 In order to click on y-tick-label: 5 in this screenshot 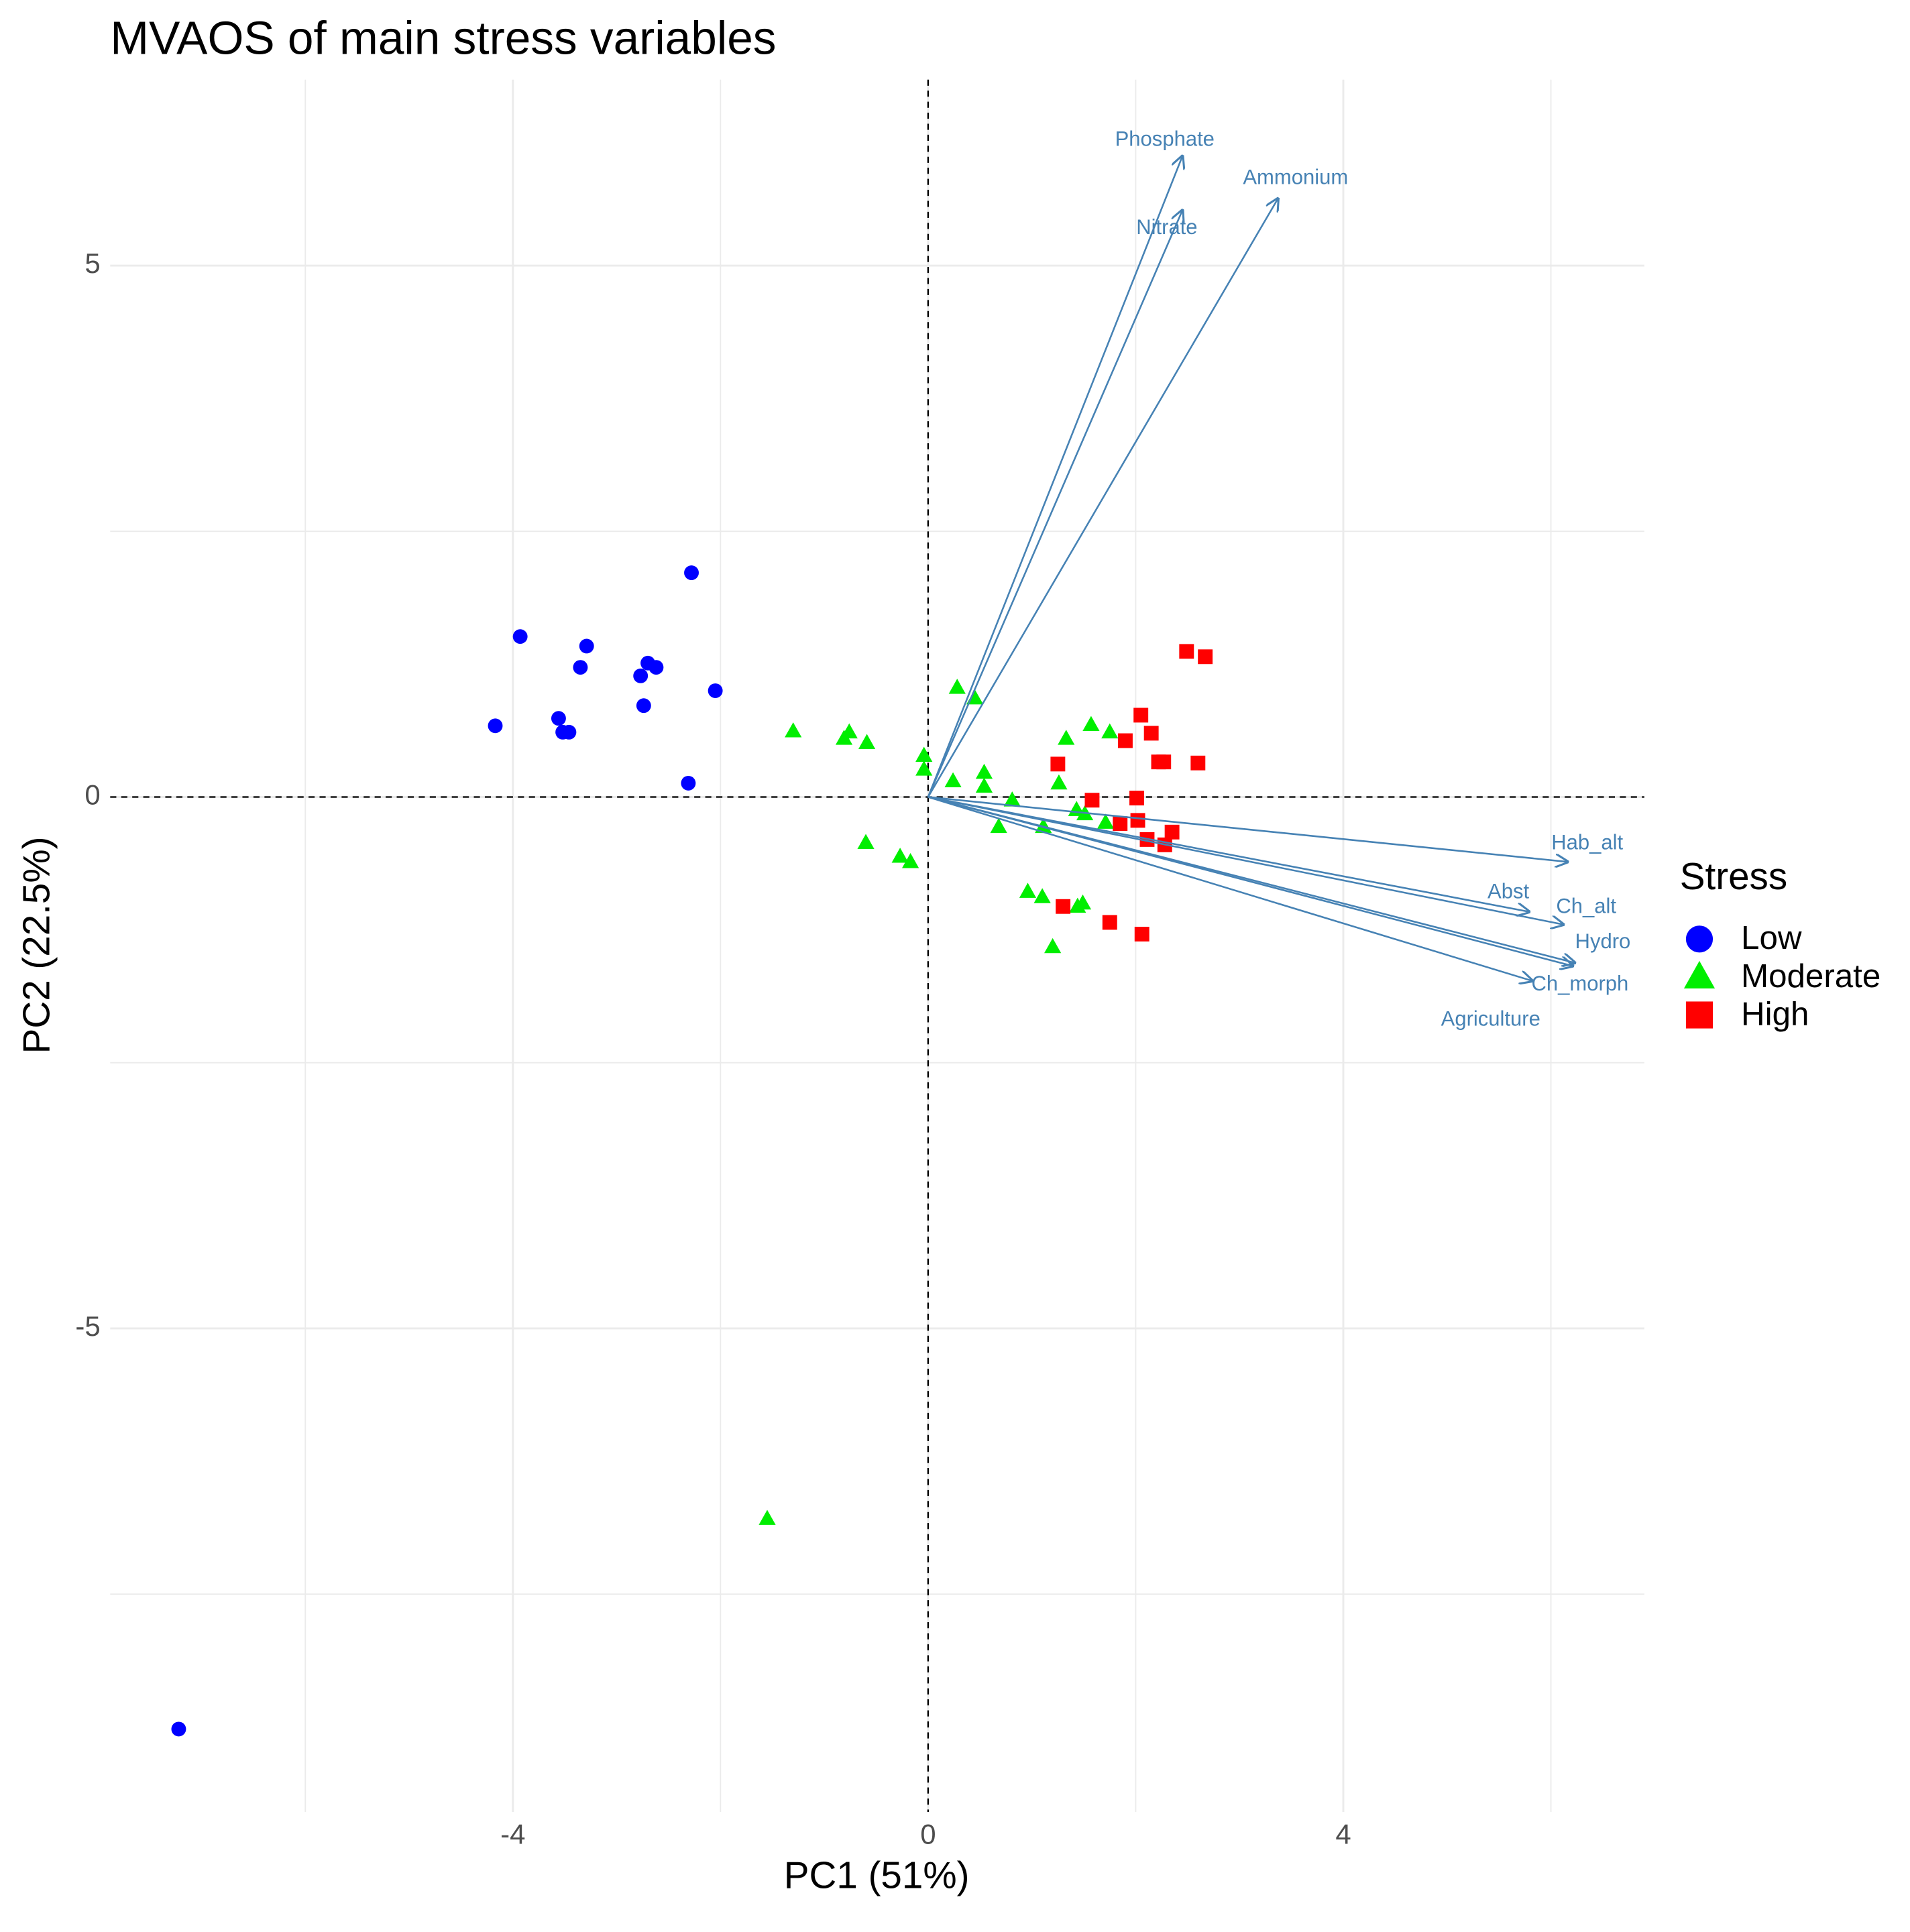, I will do `click(93, 263)`.